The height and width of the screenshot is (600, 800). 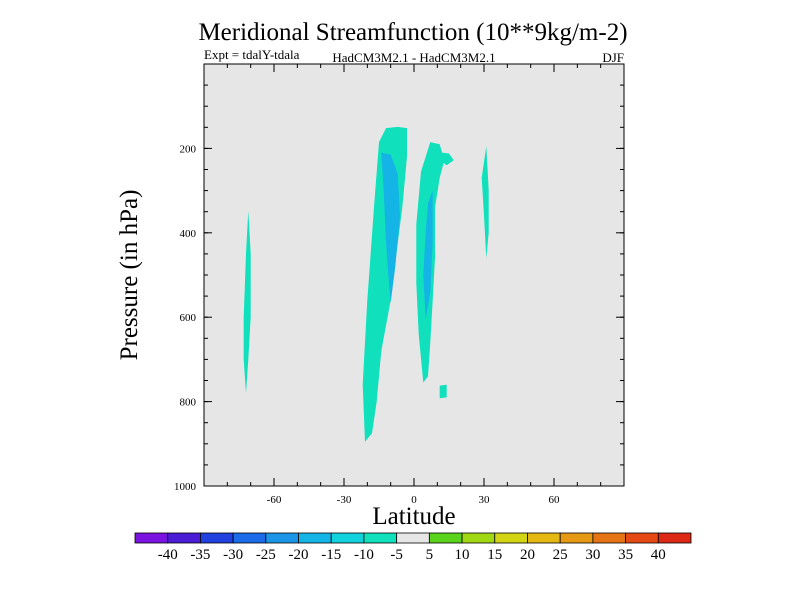 I want to click on y-axis-label: Pressure (in hPa), so click(x=129, y=275).